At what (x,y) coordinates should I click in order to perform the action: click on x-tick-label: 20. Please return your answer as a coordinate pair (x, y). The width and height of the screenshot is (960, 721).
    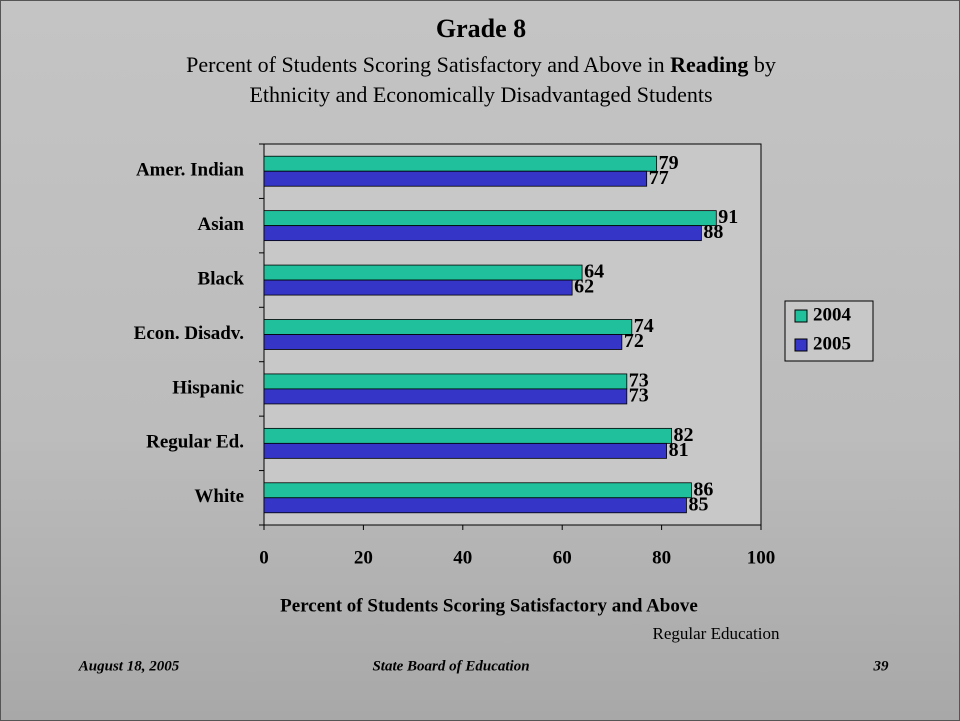
    Looking at the image, I should click on (363, 557).